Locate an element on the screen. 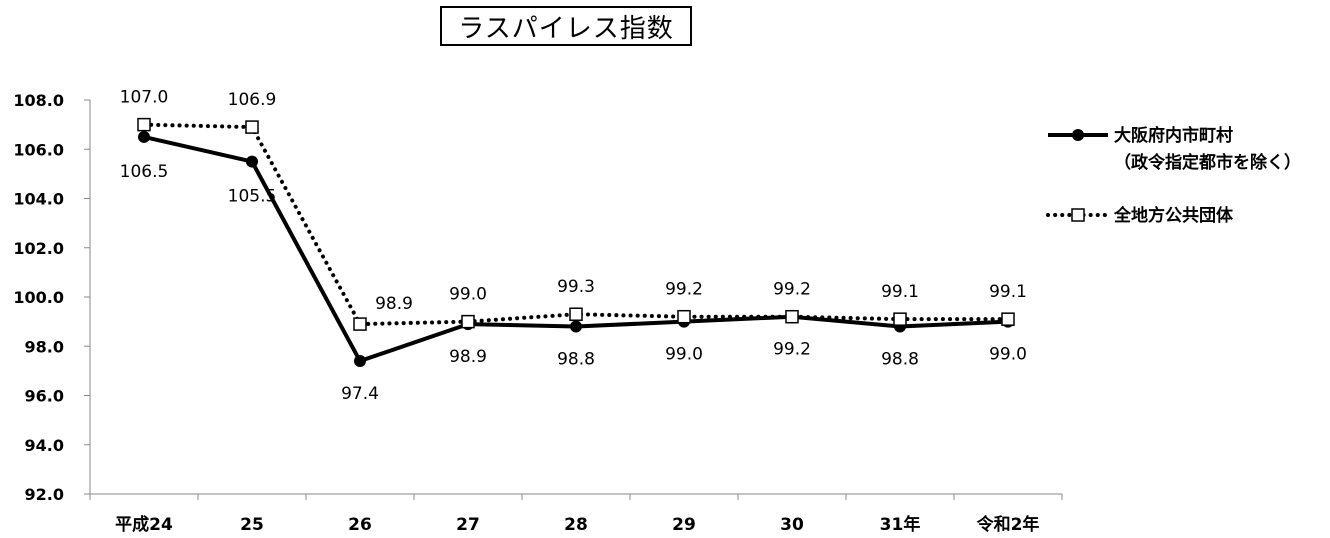  data-label-all-local-governments: 107.0 is located at coordinates (144, 98).